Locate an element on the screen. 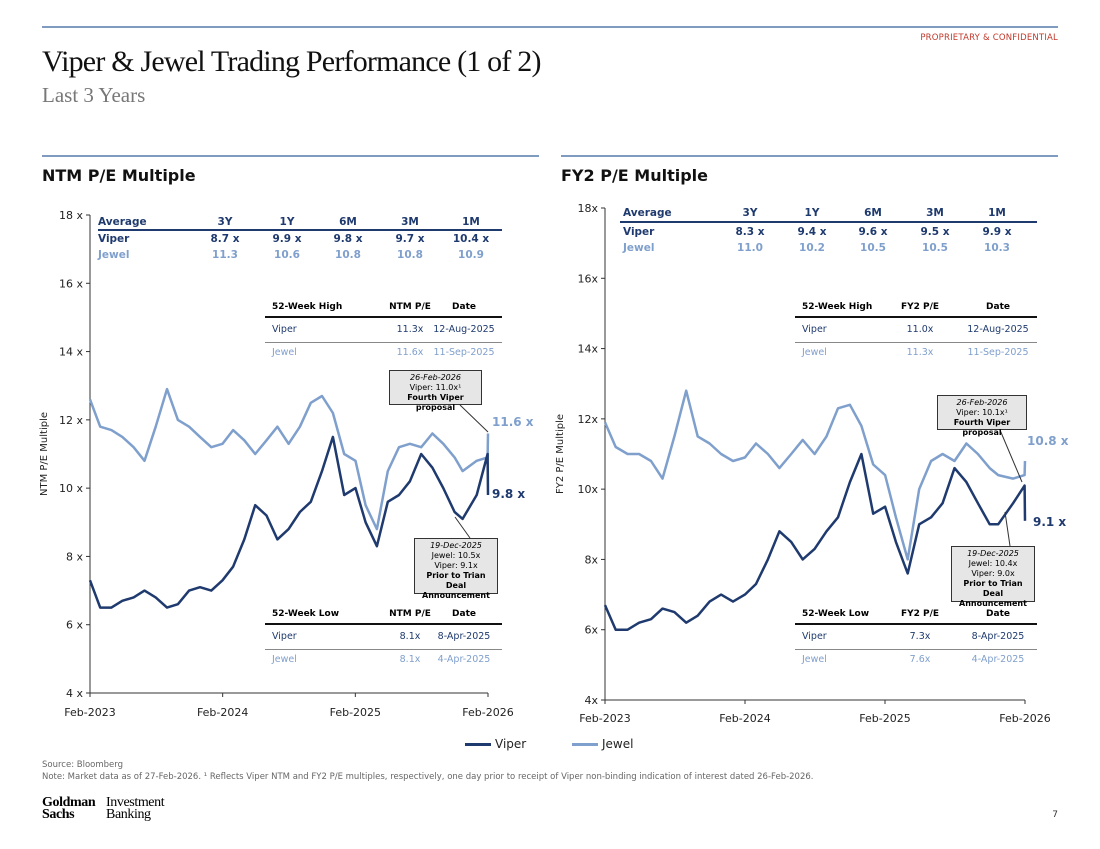  y-tick-label: 4x is located at coordinates (591, 700).